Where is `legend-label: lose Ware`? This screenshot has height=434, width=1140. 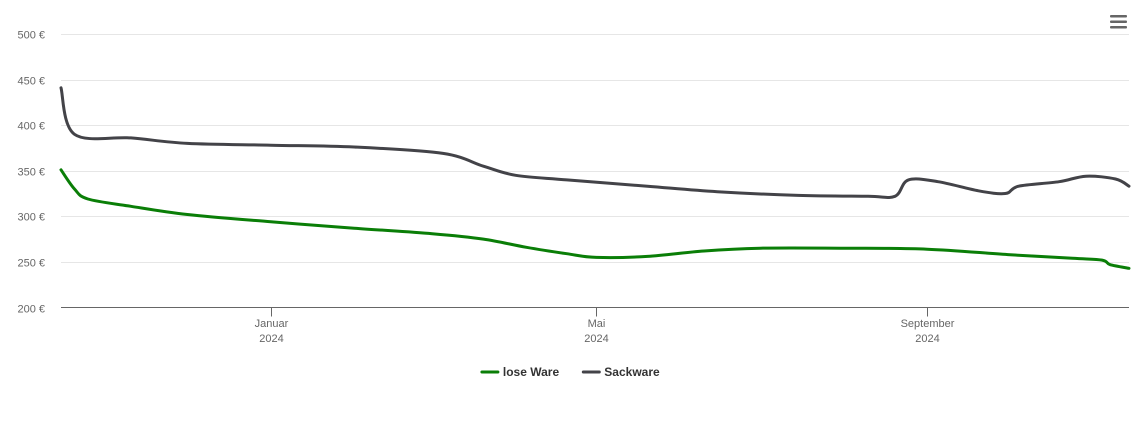
legend-label: lose Ware is located at coordinates (531, 372).